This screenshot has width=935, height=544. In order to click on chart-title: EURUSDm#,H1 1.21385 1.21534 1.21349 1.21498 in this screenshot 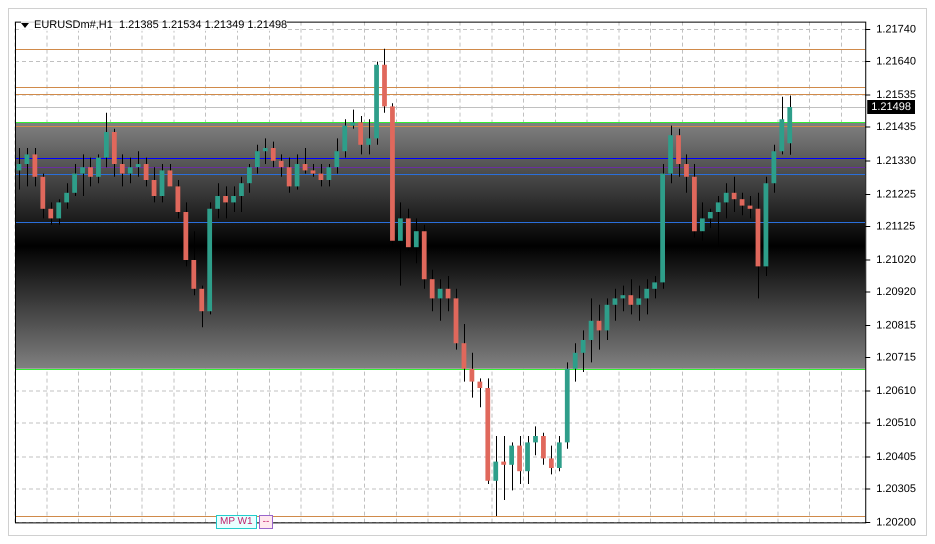, I will do `click(161, 25)`.